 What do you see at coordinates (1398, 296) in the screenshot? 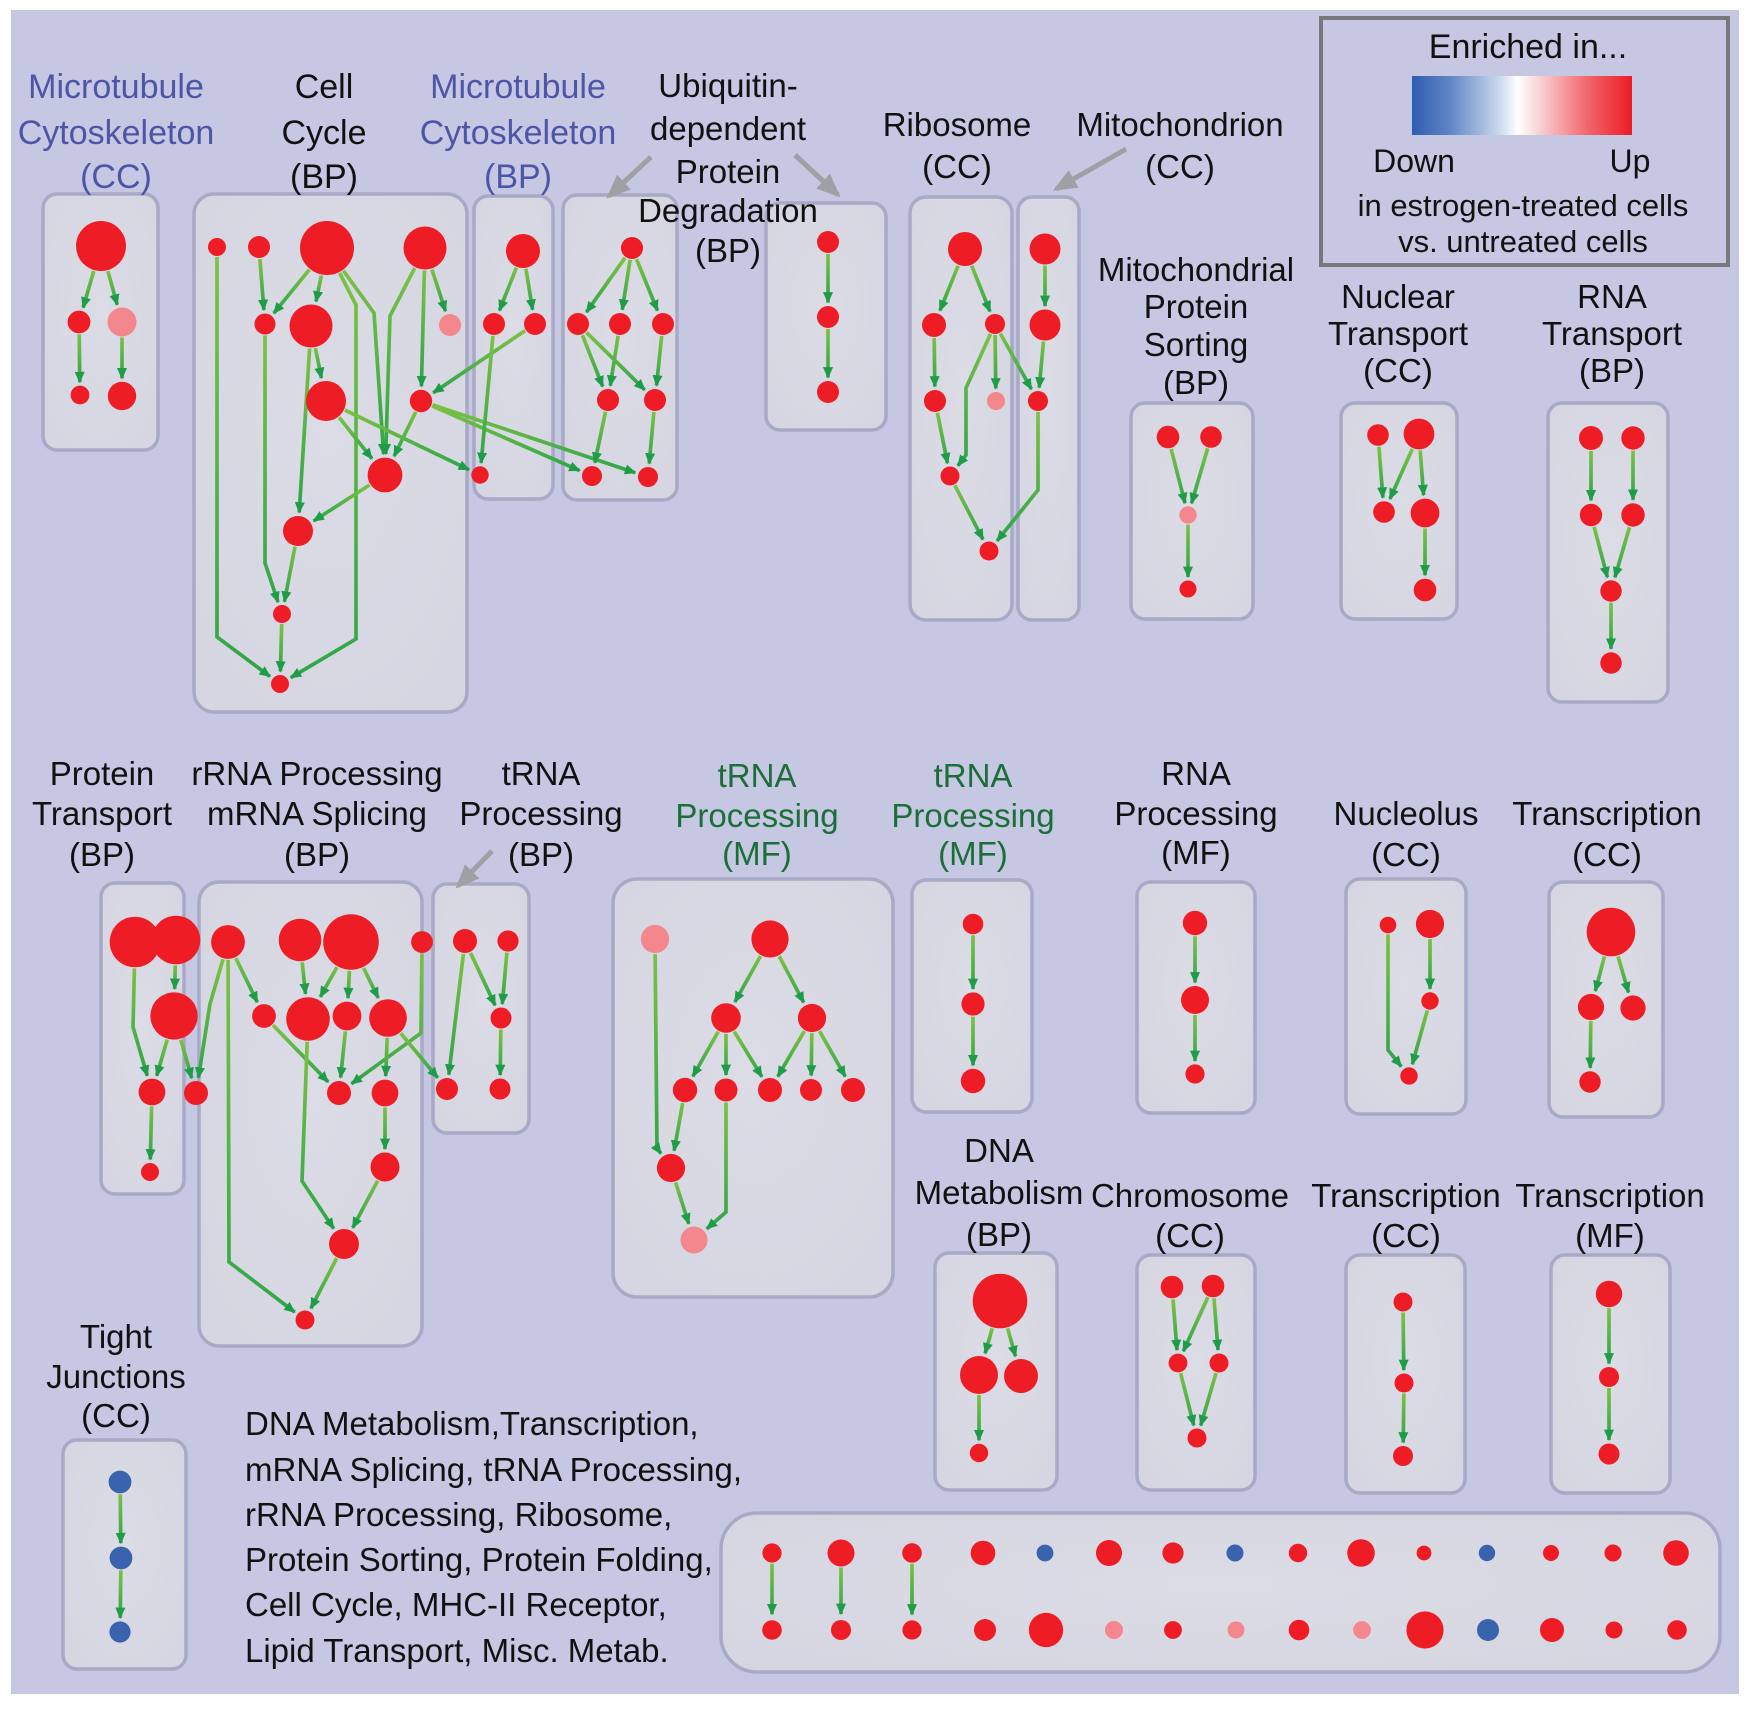
I see `svg-text: Nuclear` at bounding box center [1398, 296].